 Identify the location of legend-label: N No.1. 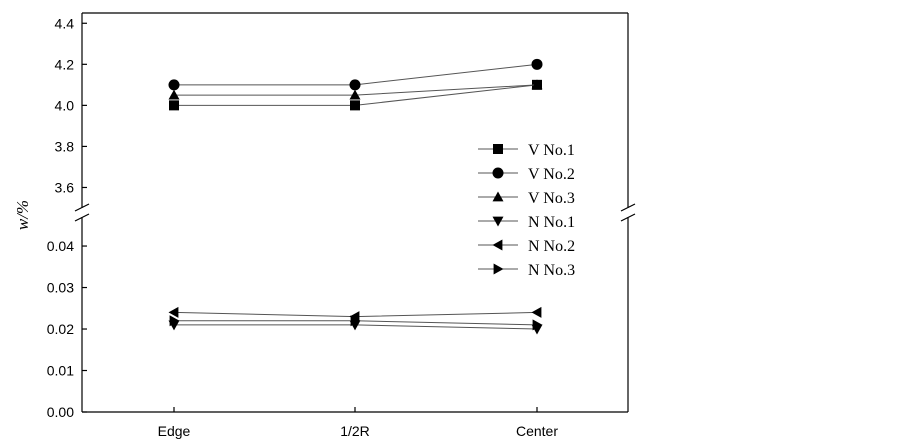
(551, 222).